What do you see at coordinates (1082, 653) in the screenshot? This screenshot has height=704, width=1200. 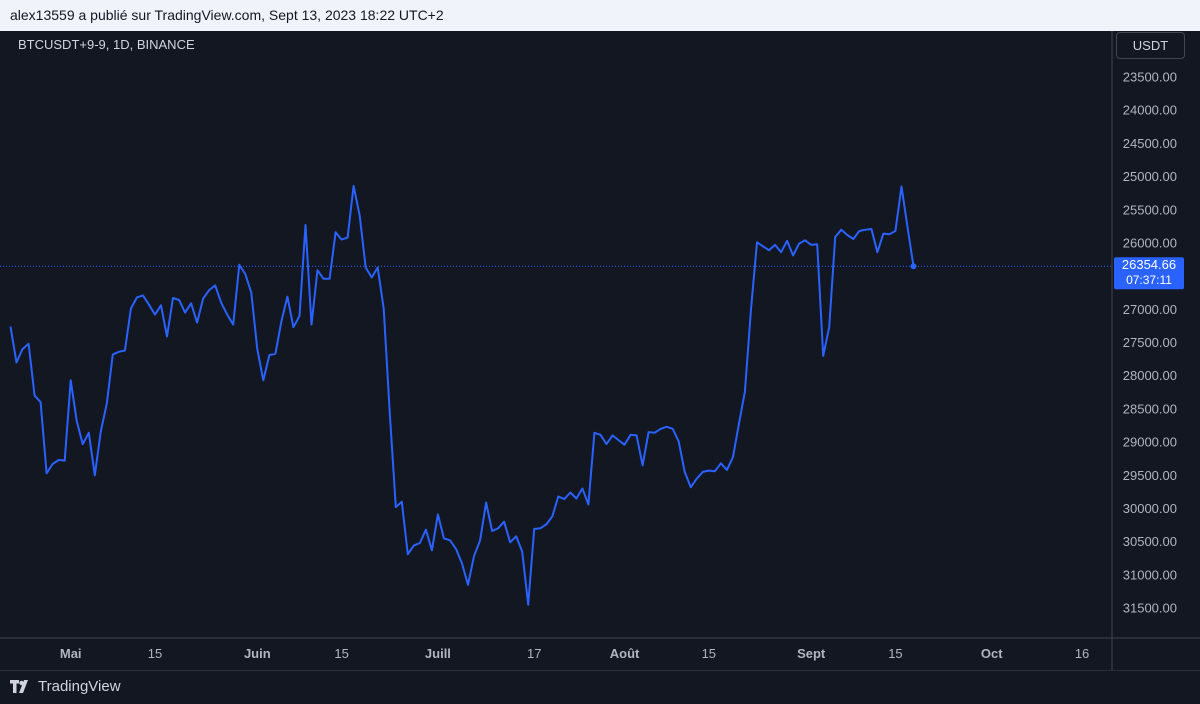 I see `time-tick-label: 16` at bounding box center [1082, 653].